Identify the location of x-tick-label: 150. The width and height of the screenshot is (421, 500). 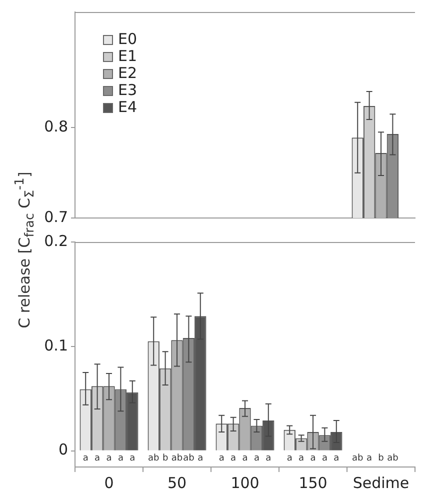
(313, 483).